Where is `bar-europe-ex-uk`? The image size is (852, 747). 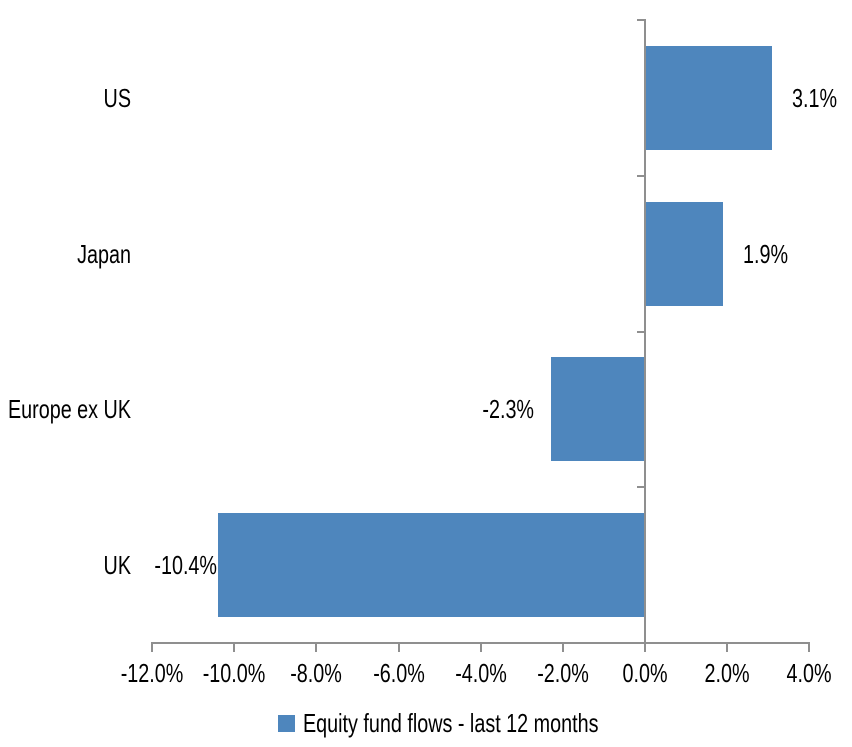 bar-europe-ex-uk is located at coordinates (597, 409).